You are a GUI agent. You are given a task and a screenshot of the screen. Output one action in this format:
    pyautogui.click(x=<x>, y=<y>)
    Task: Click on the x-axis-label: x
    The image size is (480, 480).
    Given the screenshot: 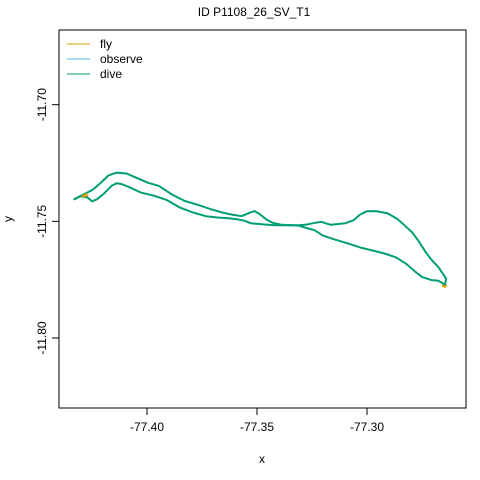 What is the action you would take?
    pyautogui.click(x=262, y=459)
    